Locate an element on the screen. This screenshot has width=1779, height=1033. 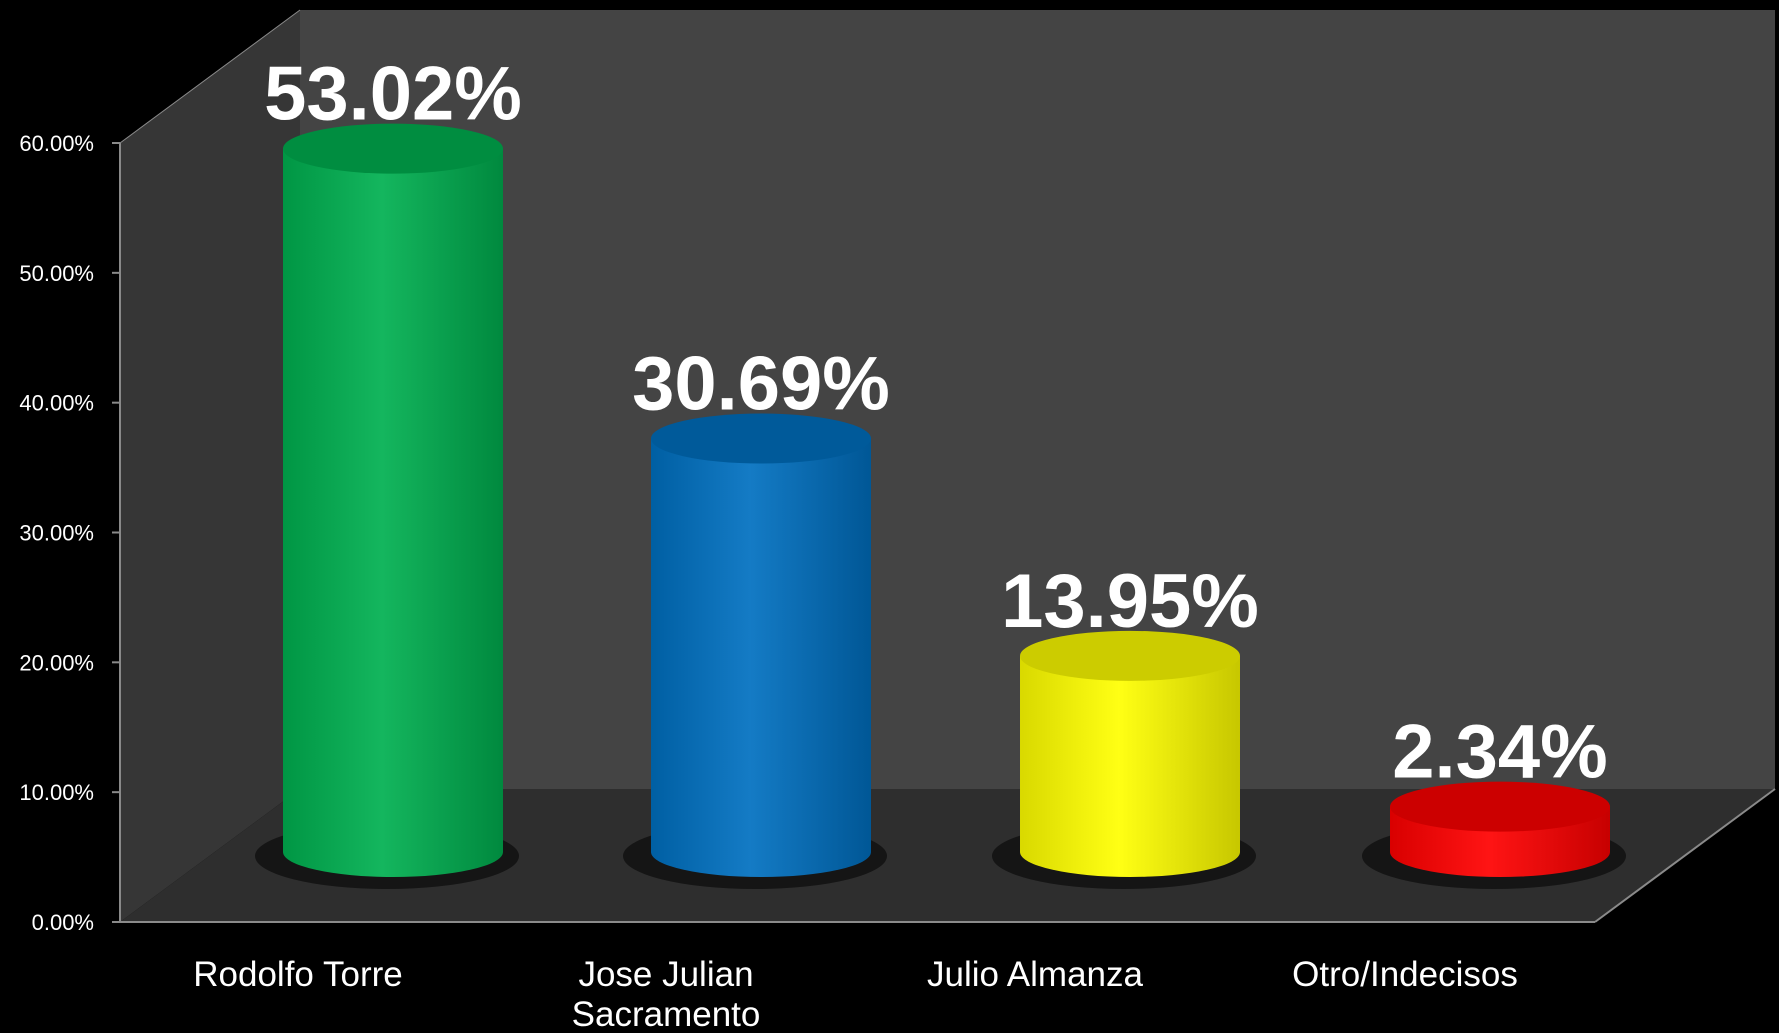
y-tick-label: 10.00% is located at coordinates (56, 792).